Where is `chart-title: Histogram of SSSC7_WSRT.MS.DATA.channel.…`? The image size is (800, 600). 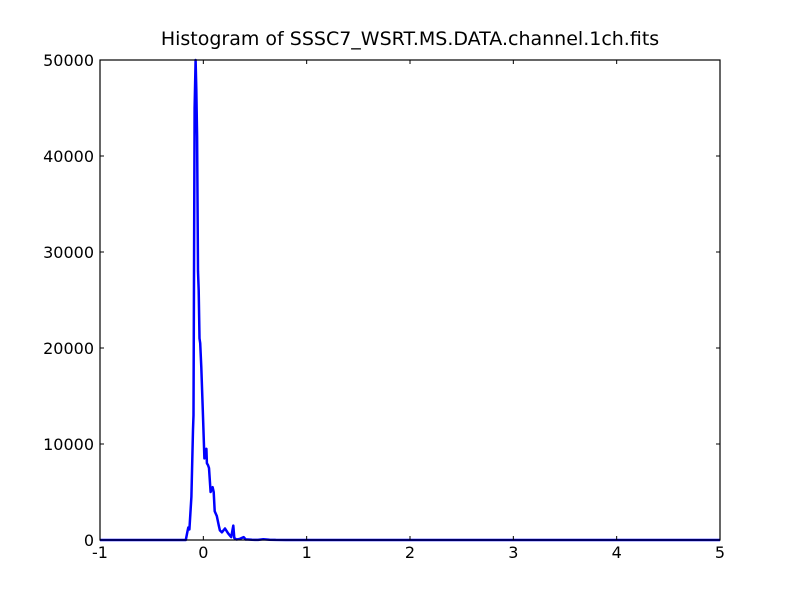
chart-title: Histogram of SSSC7_WSRT.MS.DATA.channel.… is located at coordinates (410, 39).